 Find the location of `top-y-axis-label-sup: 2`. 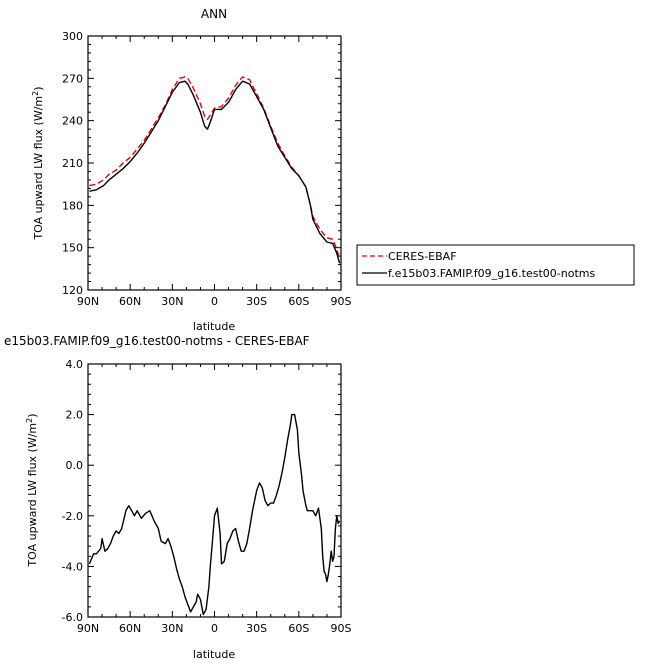

top-y-axis-label-sup: 2 is located at coordinates (35, 93).